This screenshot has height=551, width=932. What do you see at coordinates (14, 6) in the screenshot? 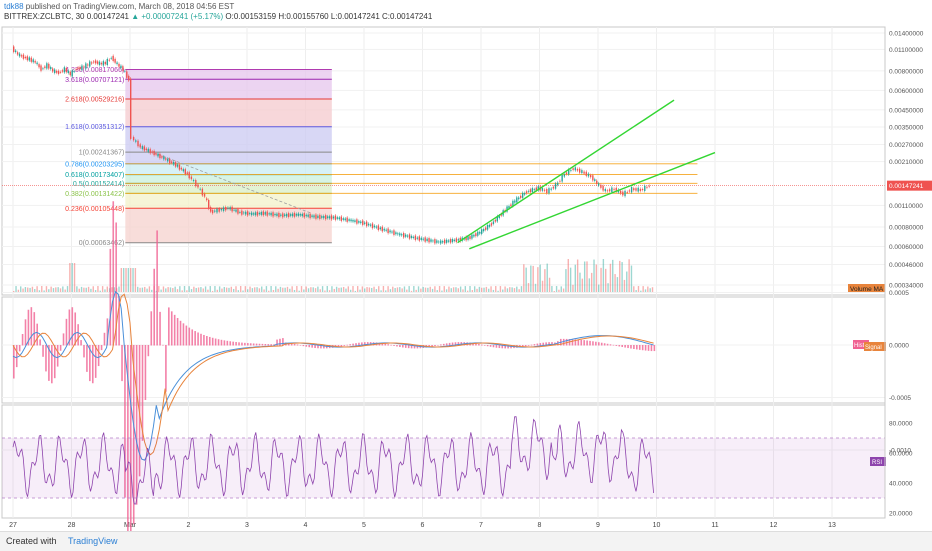
I see `author-link: tdk88` at bounding box center [14, 6].